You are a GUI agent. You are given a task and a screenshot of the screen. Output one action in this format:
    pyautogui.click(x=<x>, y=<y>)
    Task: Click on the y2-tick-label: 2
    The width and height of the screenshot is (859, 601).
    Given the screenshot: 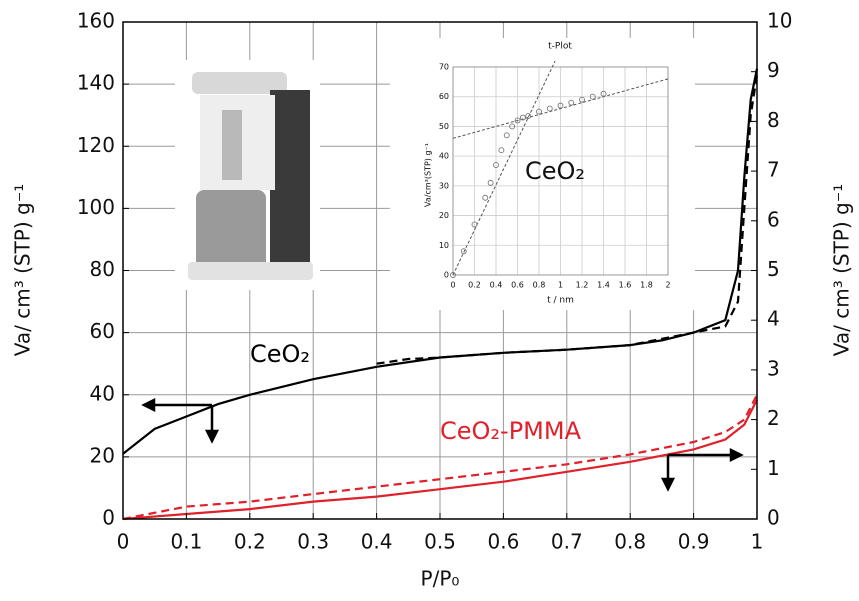 What is the action you would take?
    pyautogui.click(x=773, y=418)
    